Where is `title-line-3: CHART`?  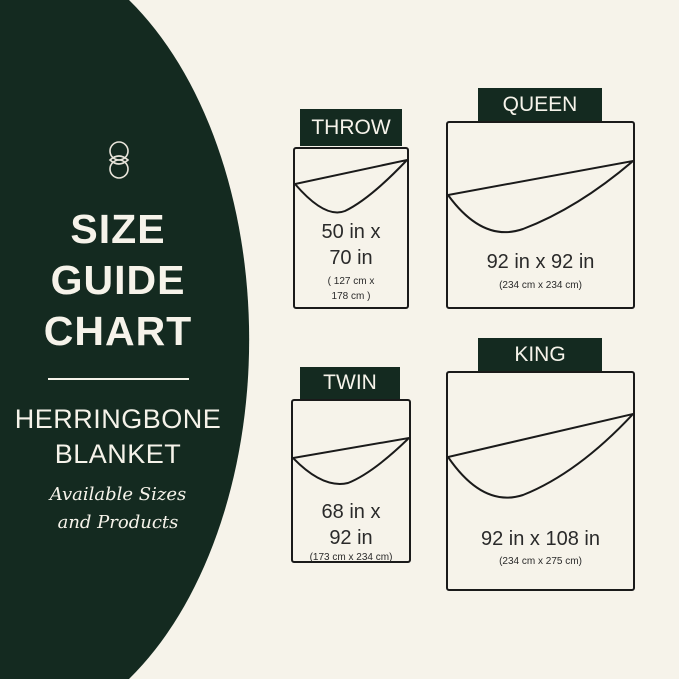
title-line-3: CHART is located at coordinates (118, 331).